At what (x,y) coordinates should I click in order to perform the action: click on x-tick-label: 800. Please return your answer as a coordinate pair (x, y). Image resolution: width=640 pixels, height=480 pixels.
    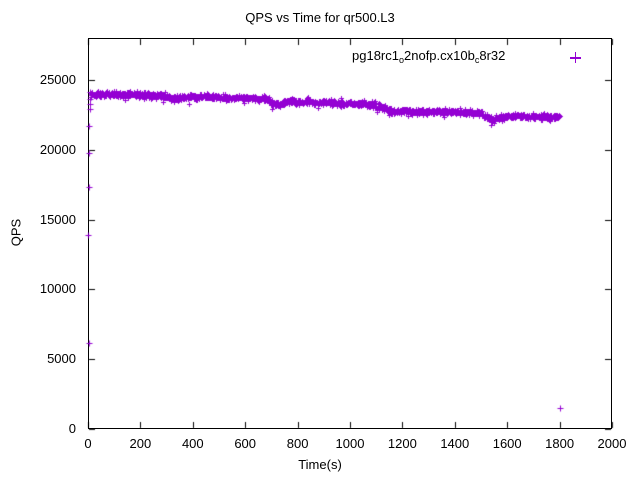
    Looking at the image, I should click on (297, 443).